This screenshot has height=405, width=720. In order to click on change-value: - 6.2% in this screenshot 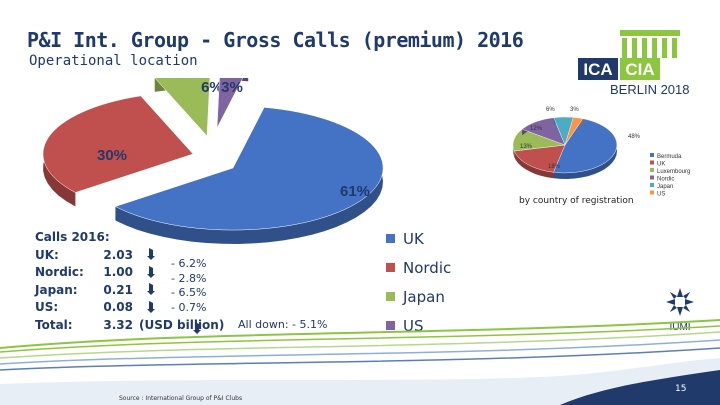, I will do `click(189, 263)`.